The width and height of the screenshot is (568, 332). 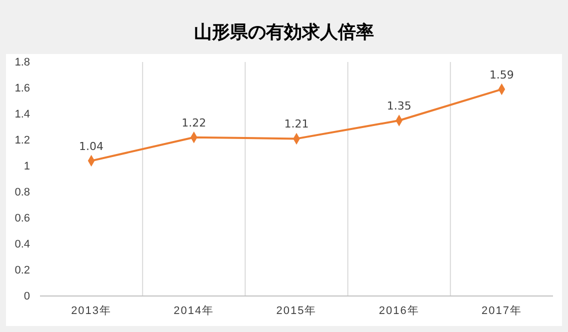 What do you see at coordinates (284, 32) in the screenshot?
I see `chart-title: 山形県の有効求人倍率` at bounding box center [284, 32].